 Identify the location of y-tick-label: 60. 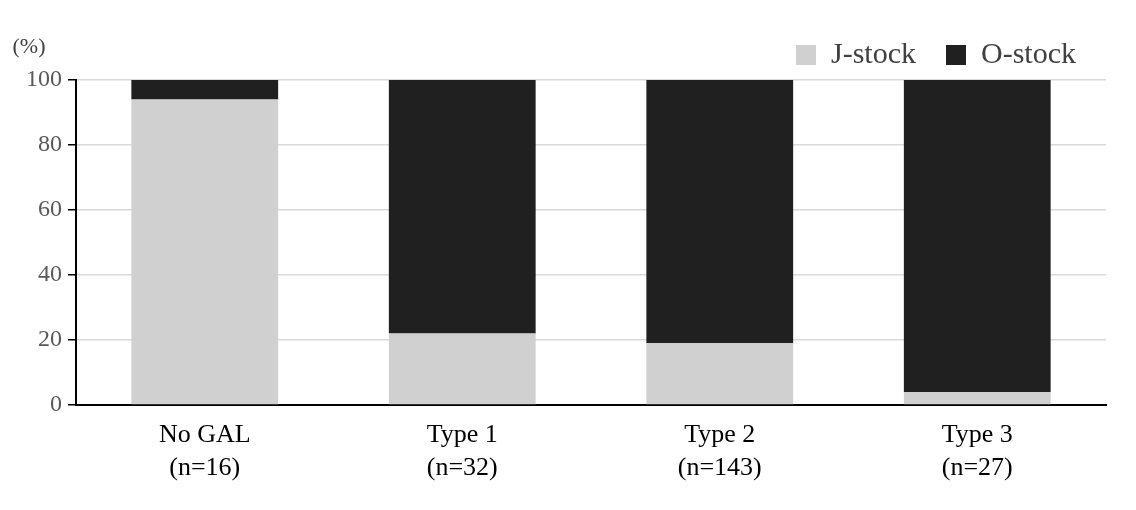
(50, 208).